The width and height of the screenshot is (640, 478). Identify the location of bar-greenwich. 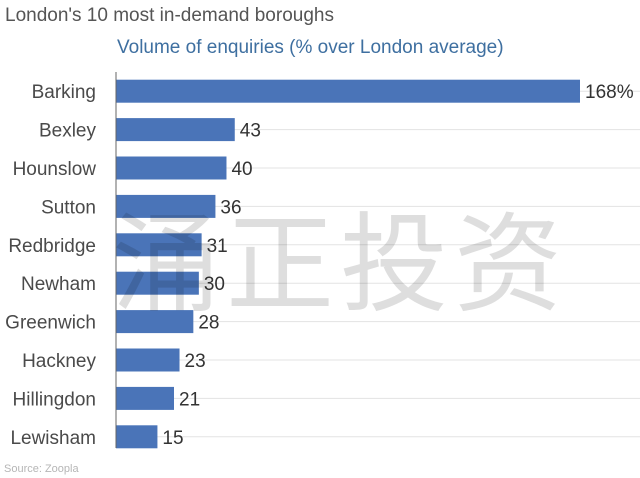
(155, 322).